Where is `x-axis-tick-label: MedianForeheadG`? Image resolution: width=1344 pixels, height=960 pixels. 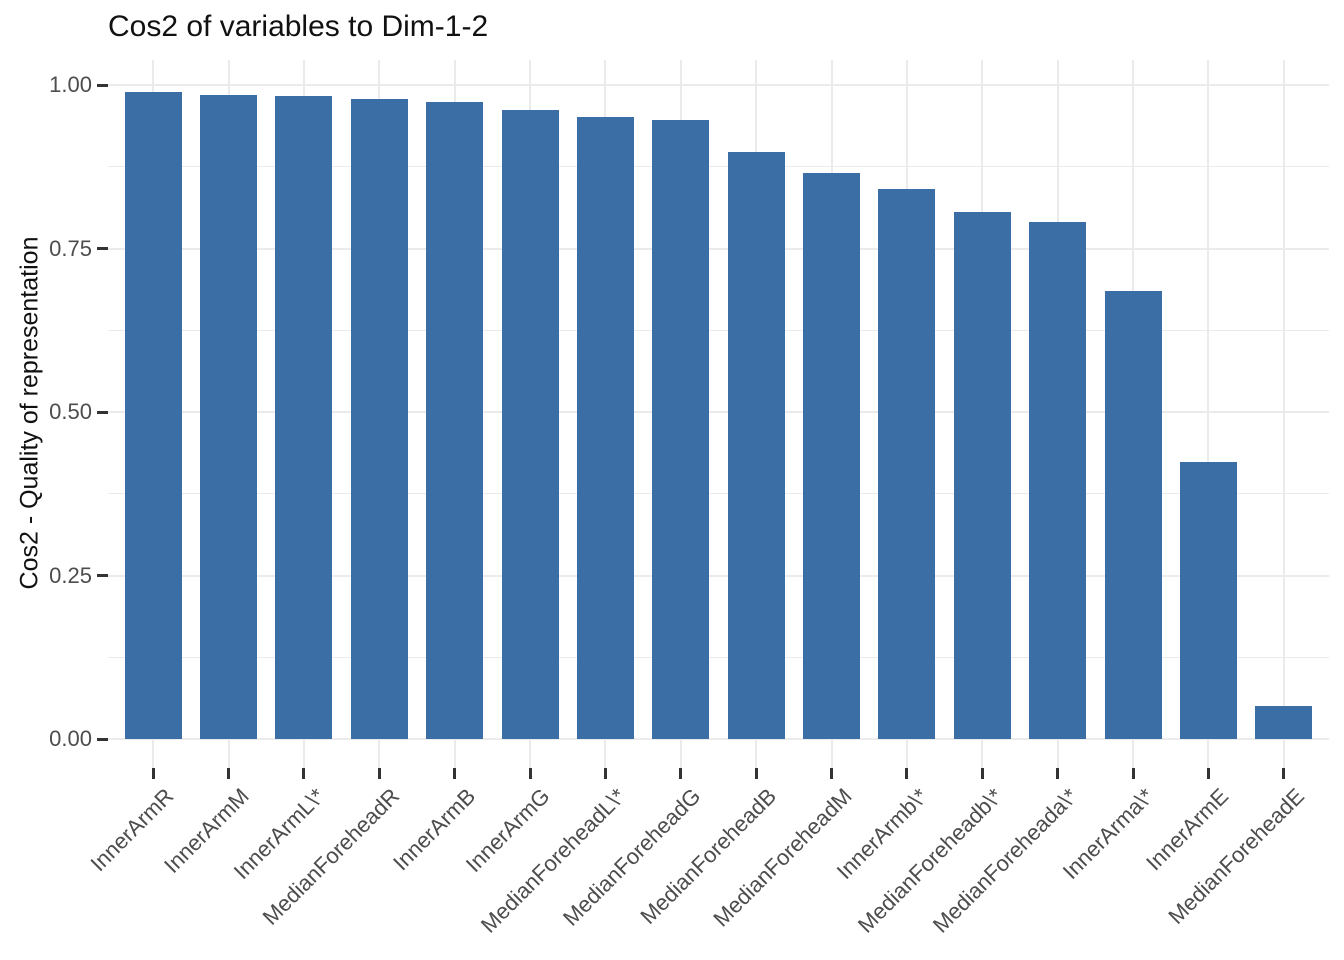 x-axis-tick-label: MedianForeheadG is located at coordinates (632, 857).